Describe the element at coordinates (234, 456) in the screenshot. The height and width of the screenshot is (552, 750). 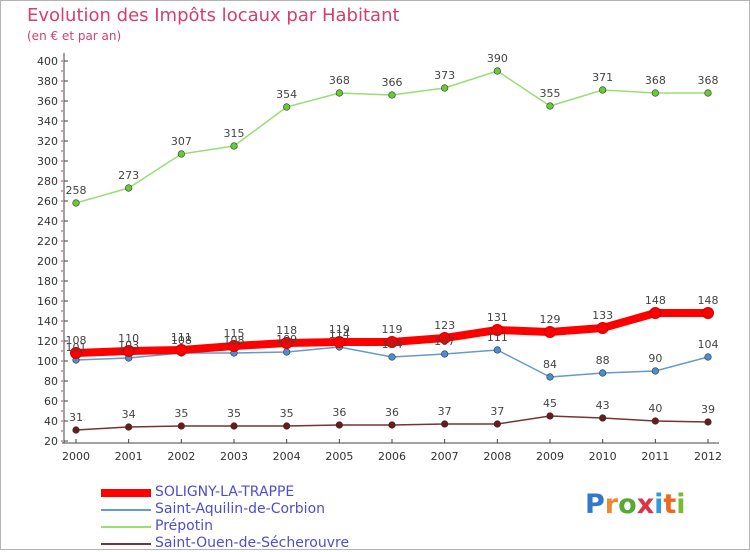
I see `x-tick-label: 2003` at that location.